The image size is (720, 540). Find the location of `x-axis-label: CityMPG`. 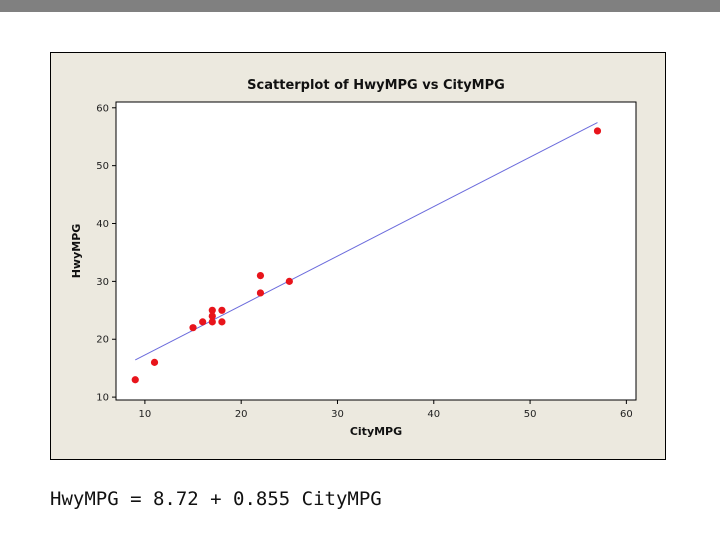

x-axis-label: CityMPG is located at coordinates (376, 431).